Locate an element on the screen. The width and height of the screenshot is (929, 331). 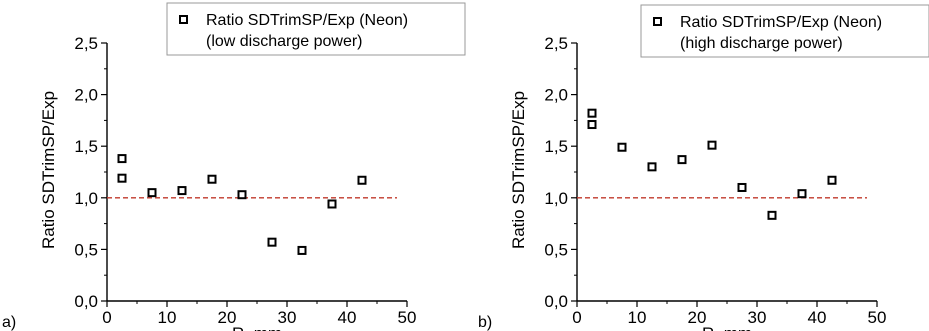
legend-label-line2: (high discharge power) is located at coordinates (761, 43).